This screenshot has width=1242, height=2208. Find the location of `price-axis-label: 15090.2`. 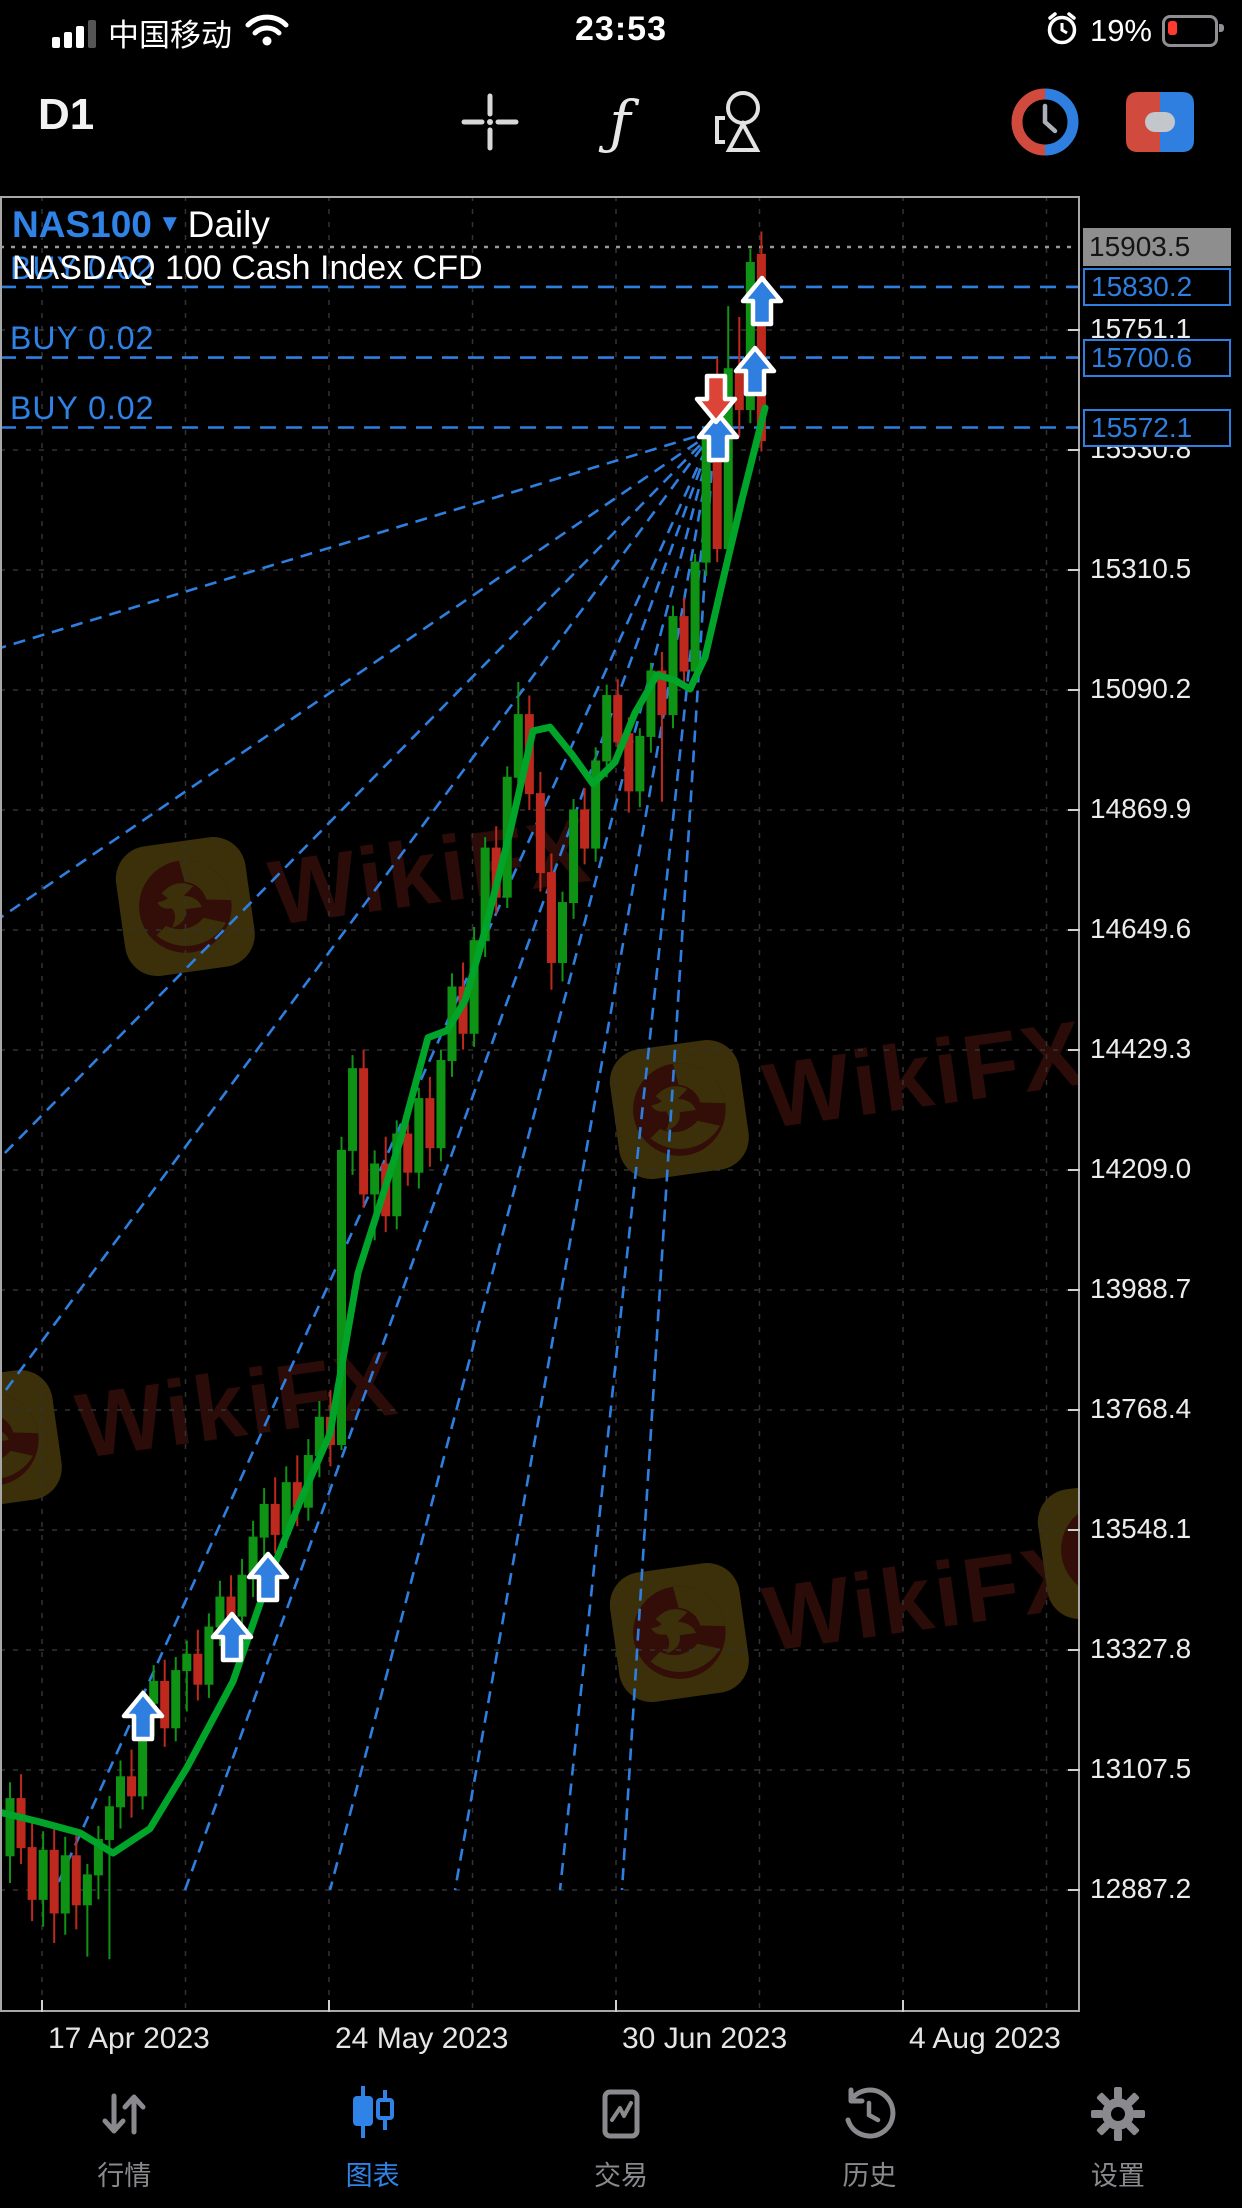

price-axis-label: 15090.2 is located at coordinates (1141, 688).